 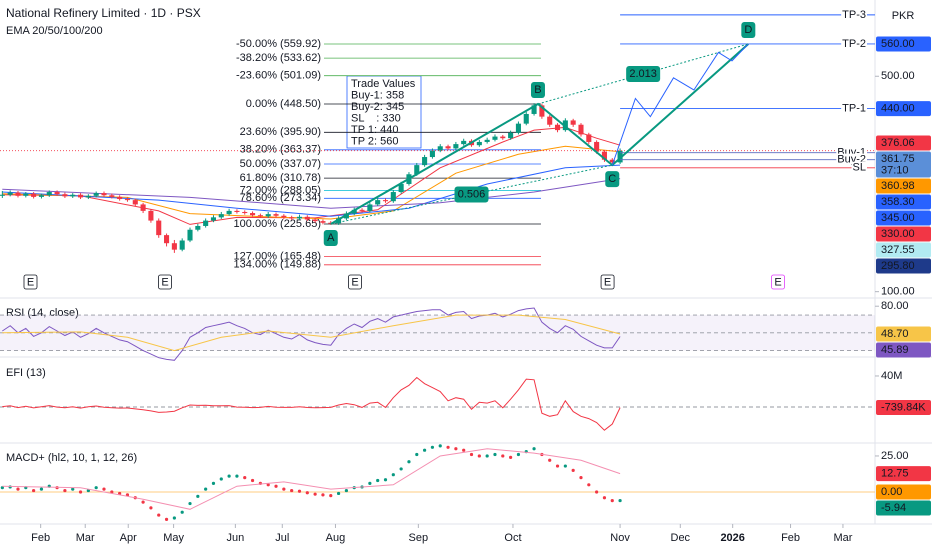 What do you see at coordinates (537, 90) in the screenshot?
I see `pattern-point-label: B` at bounding box center [537, 90].